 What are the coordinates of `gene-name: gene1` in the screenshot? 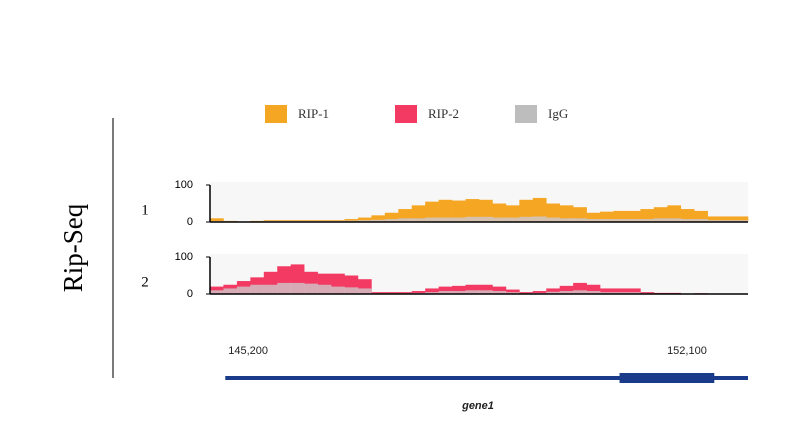 It's located at (477, 406).